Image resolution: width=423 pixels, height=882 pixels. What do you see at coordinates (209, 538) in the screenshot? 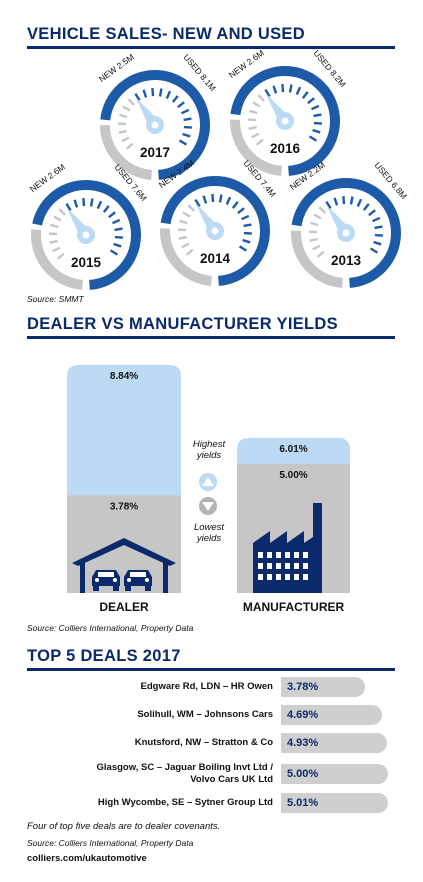
I see `lowest-yields-line-2: yields` at bounding box center [209, 538].